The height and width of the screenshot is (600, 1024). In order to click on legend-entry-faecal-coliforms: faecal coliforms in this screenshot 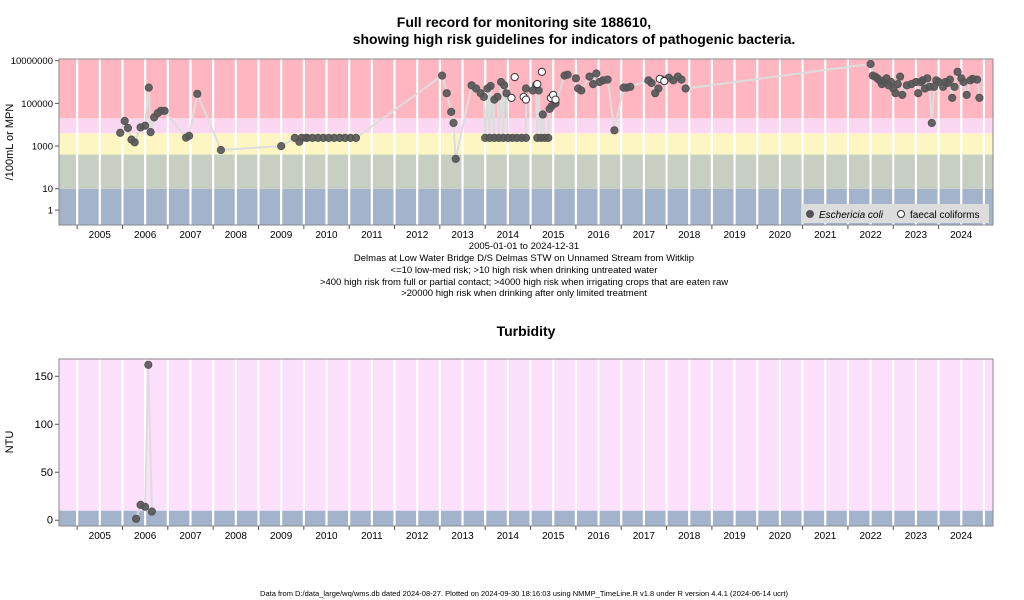, I will do `click(944, 215)`.